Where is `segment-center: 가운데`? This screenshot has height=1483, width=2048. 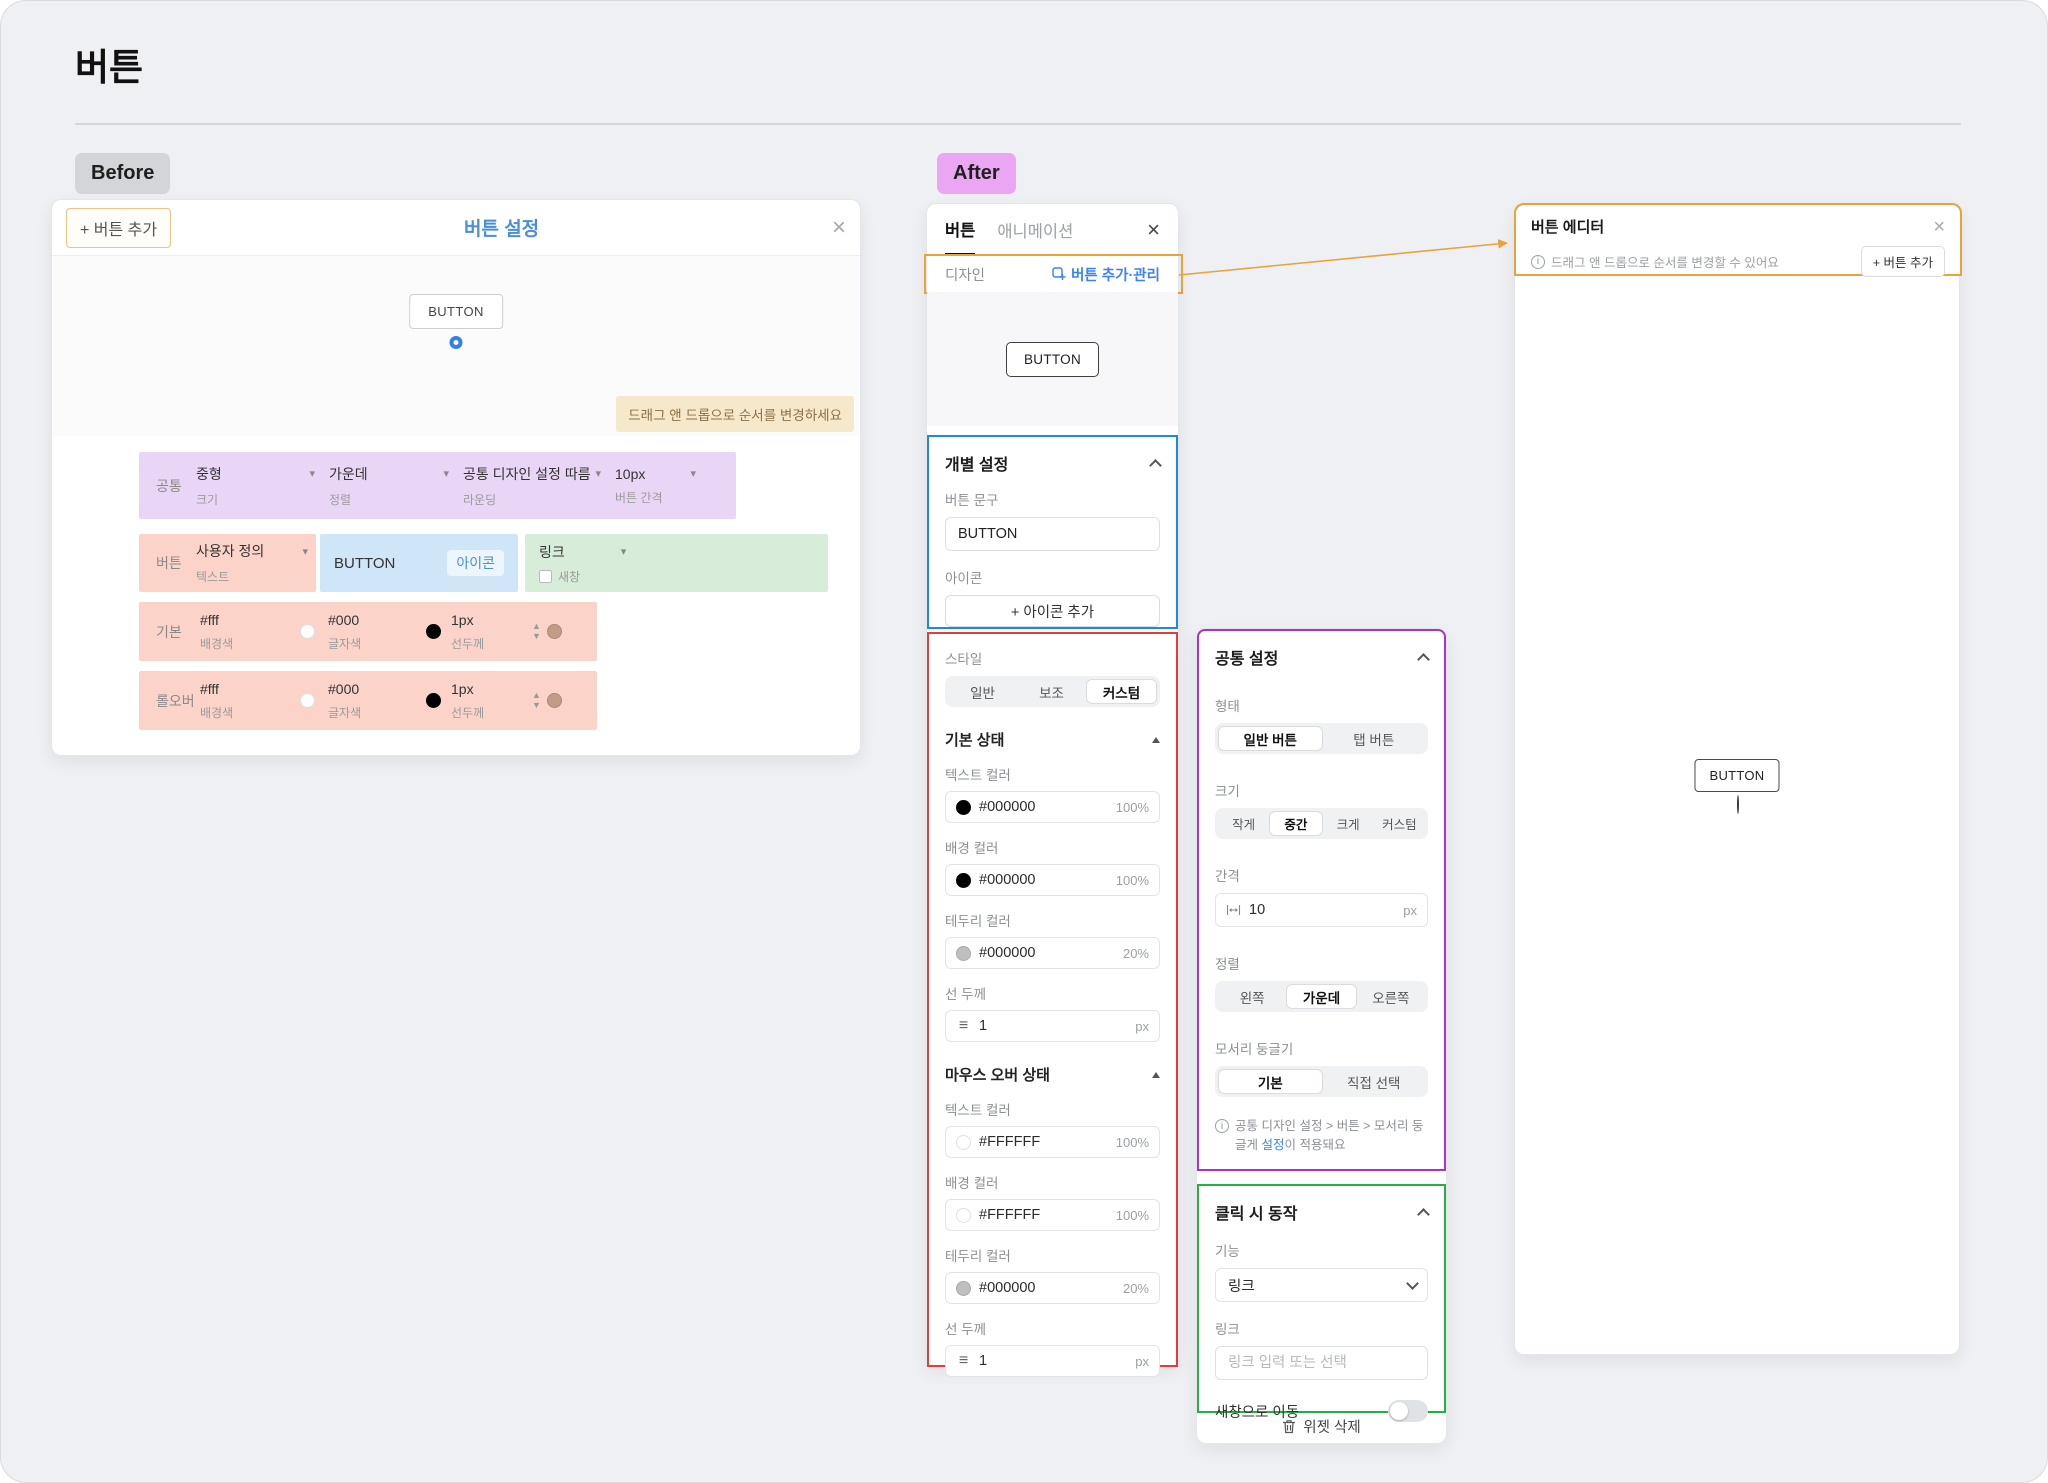 segment-center: 가운데 is located at coordinates (1321, 996).